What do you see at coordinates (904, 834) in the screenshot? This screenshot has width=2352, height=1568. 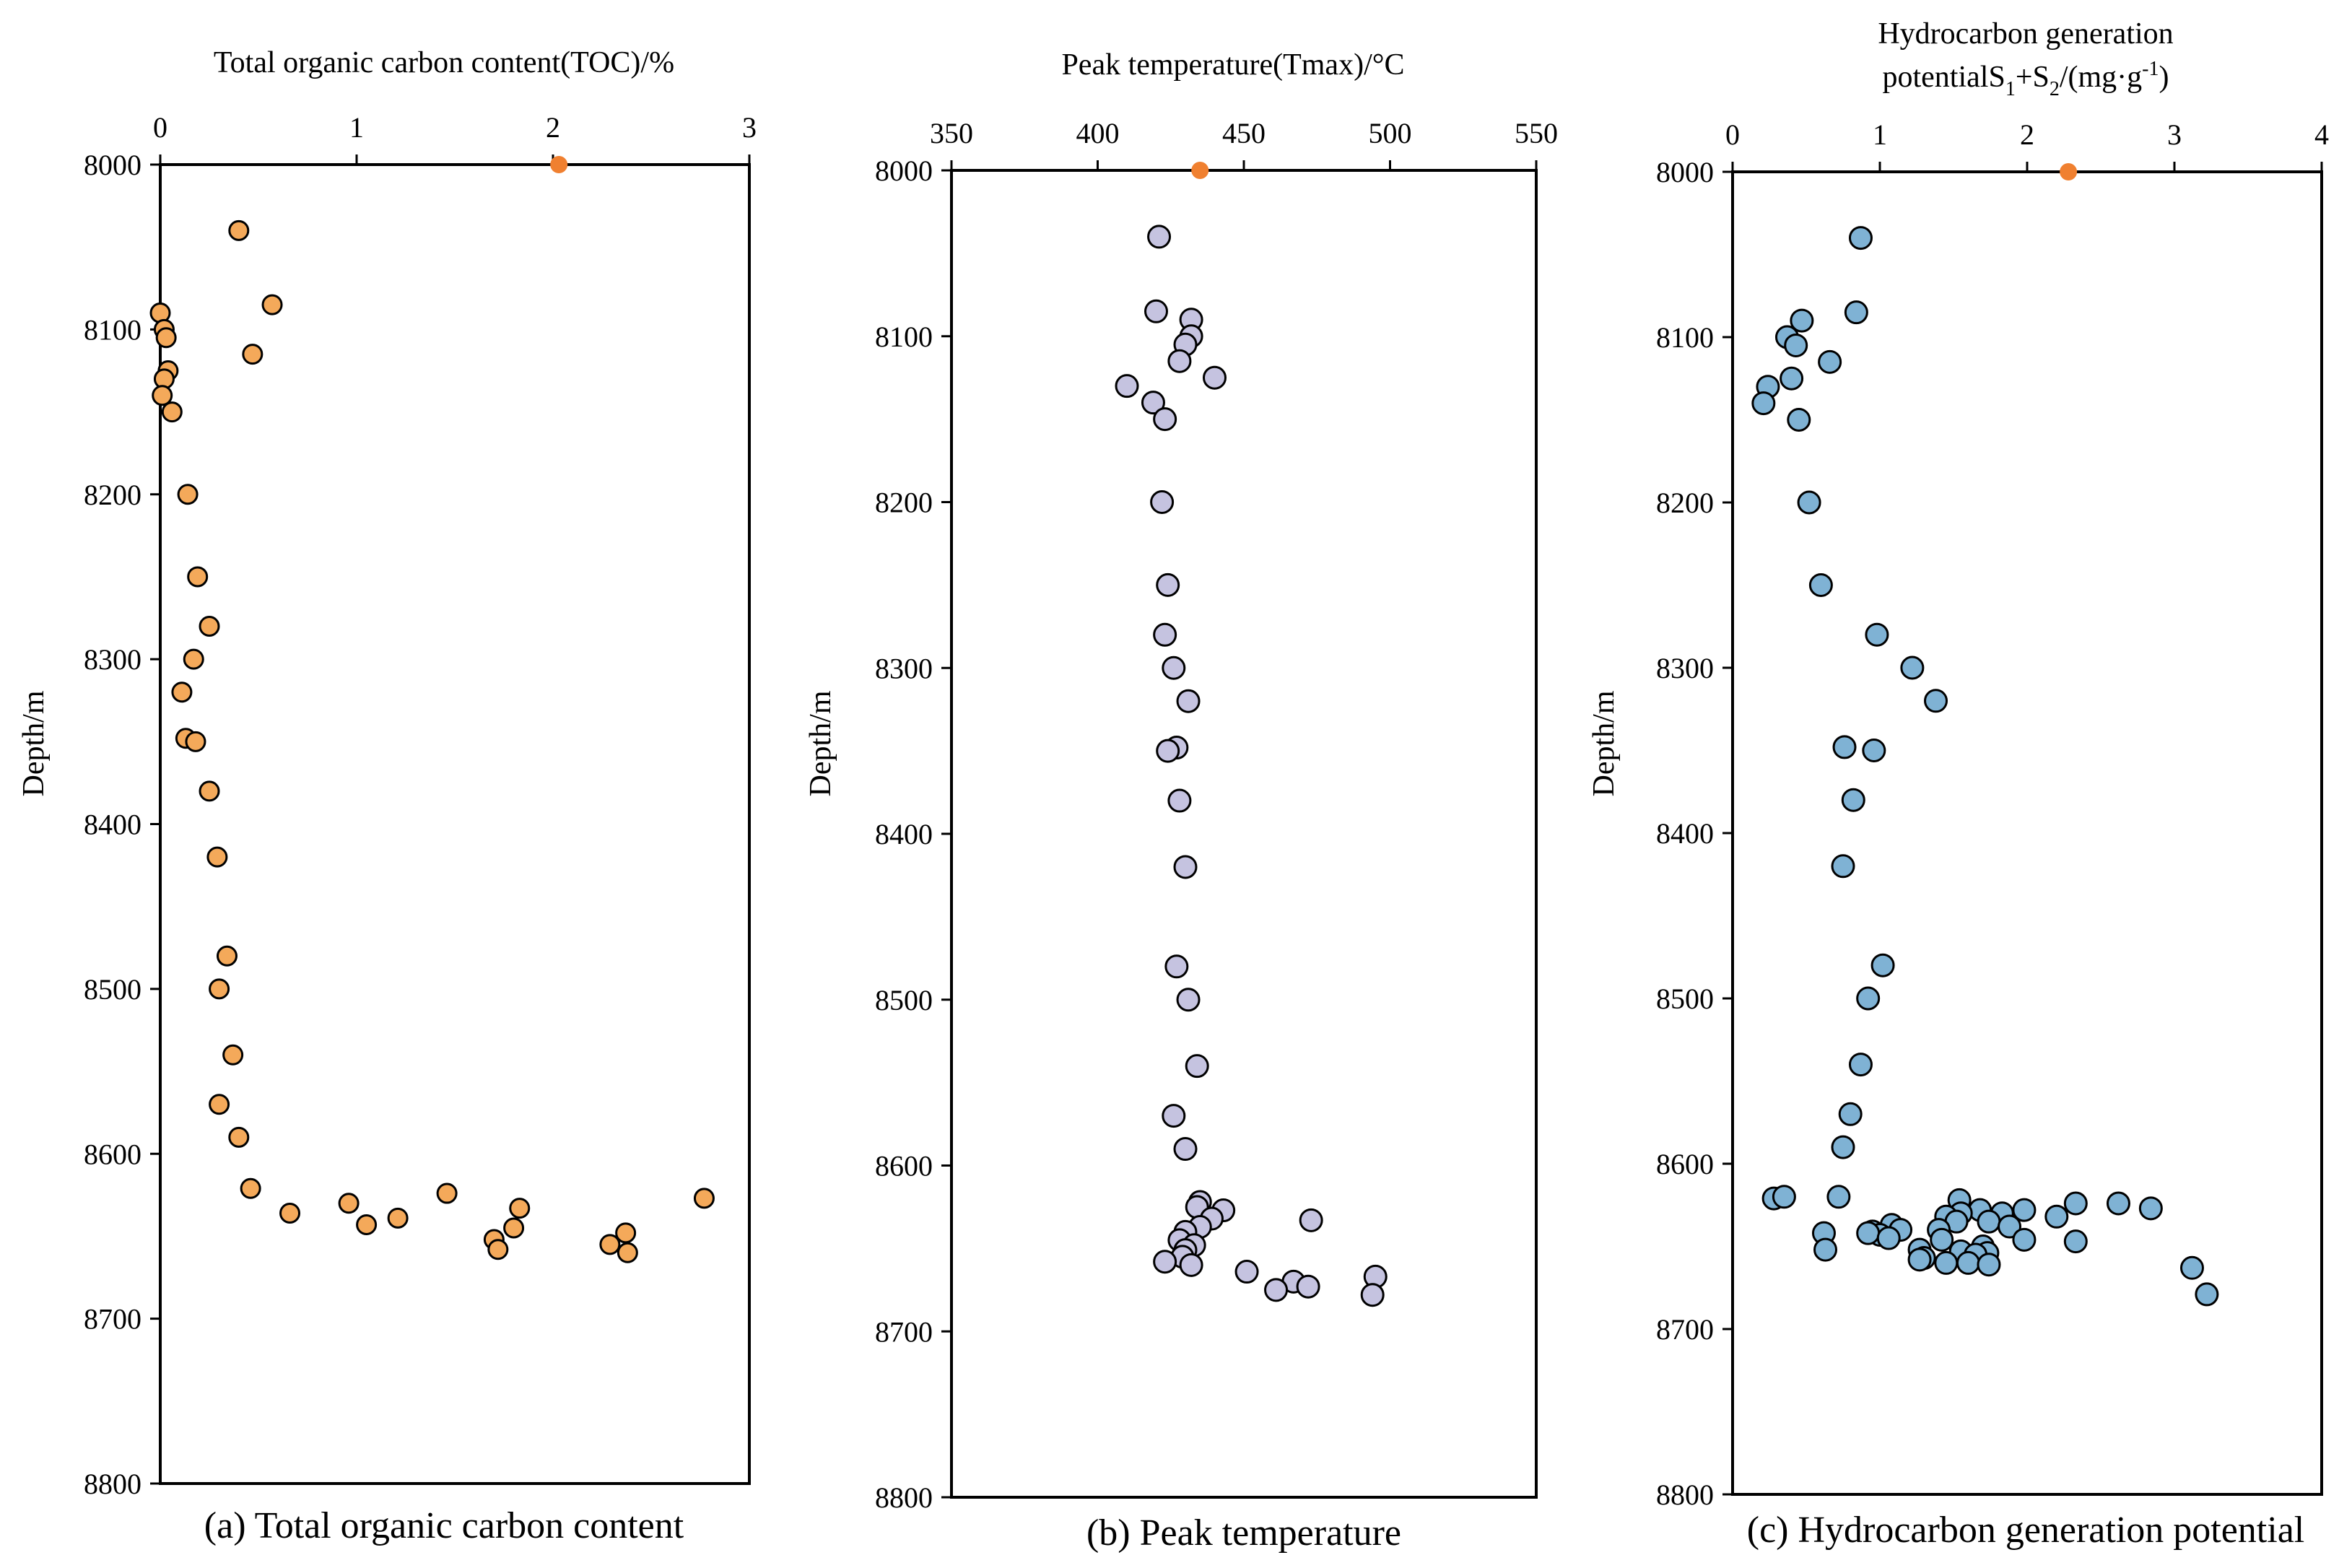 I see `tmax-y-tick-label-4: 8400` at bounding box center [904, 834].